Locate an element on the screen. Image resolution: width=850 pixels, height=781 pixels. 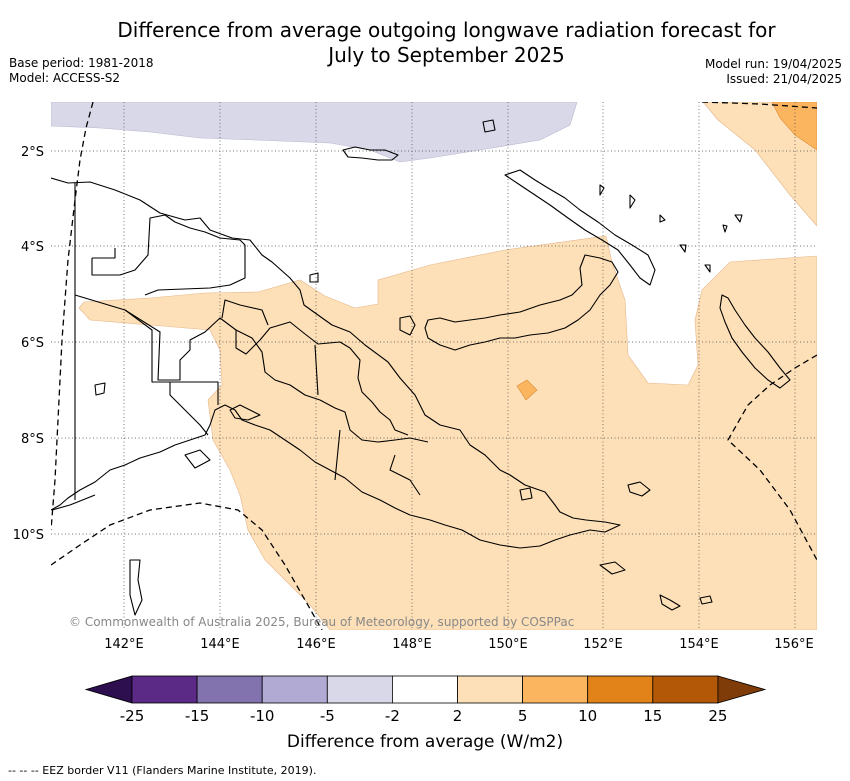
colorbar-segments is located at coordinates (425, 689).